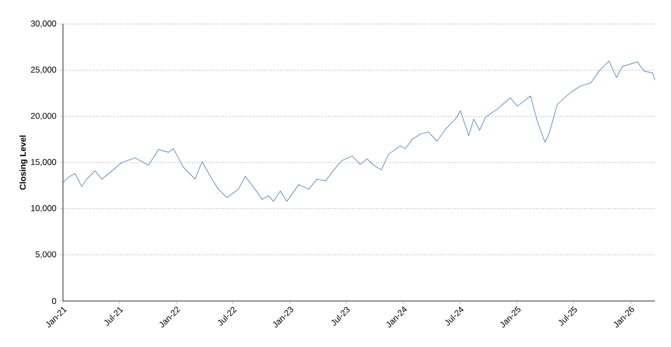 The height and width of the screenshot is (347, 671). I want to click on y-tick-label: 15,000, so click(43, 162).